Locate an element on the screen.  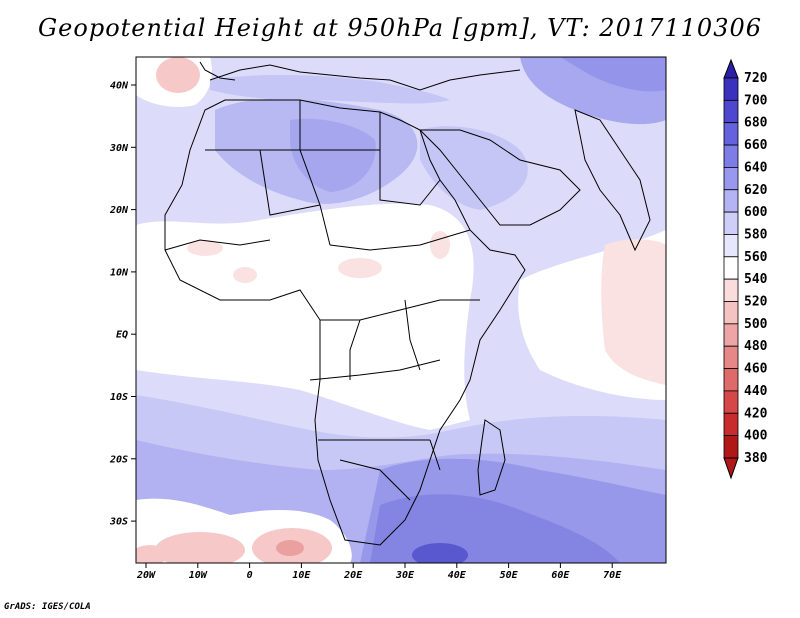
lat-tick-label: 10S is located at coordinates (119, 397).